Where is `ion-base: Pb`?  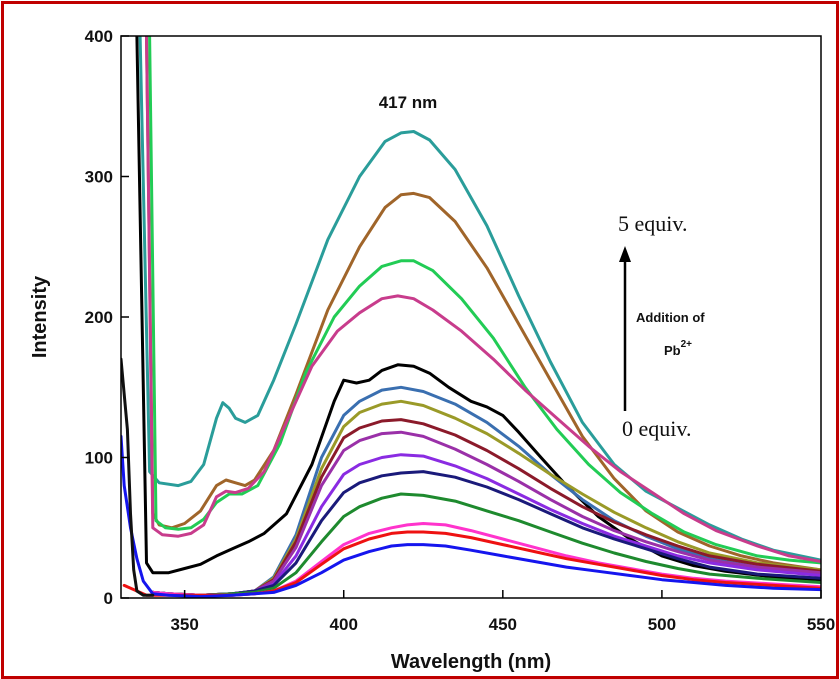
ion-base: Pb is located at coordinates (672, 350).